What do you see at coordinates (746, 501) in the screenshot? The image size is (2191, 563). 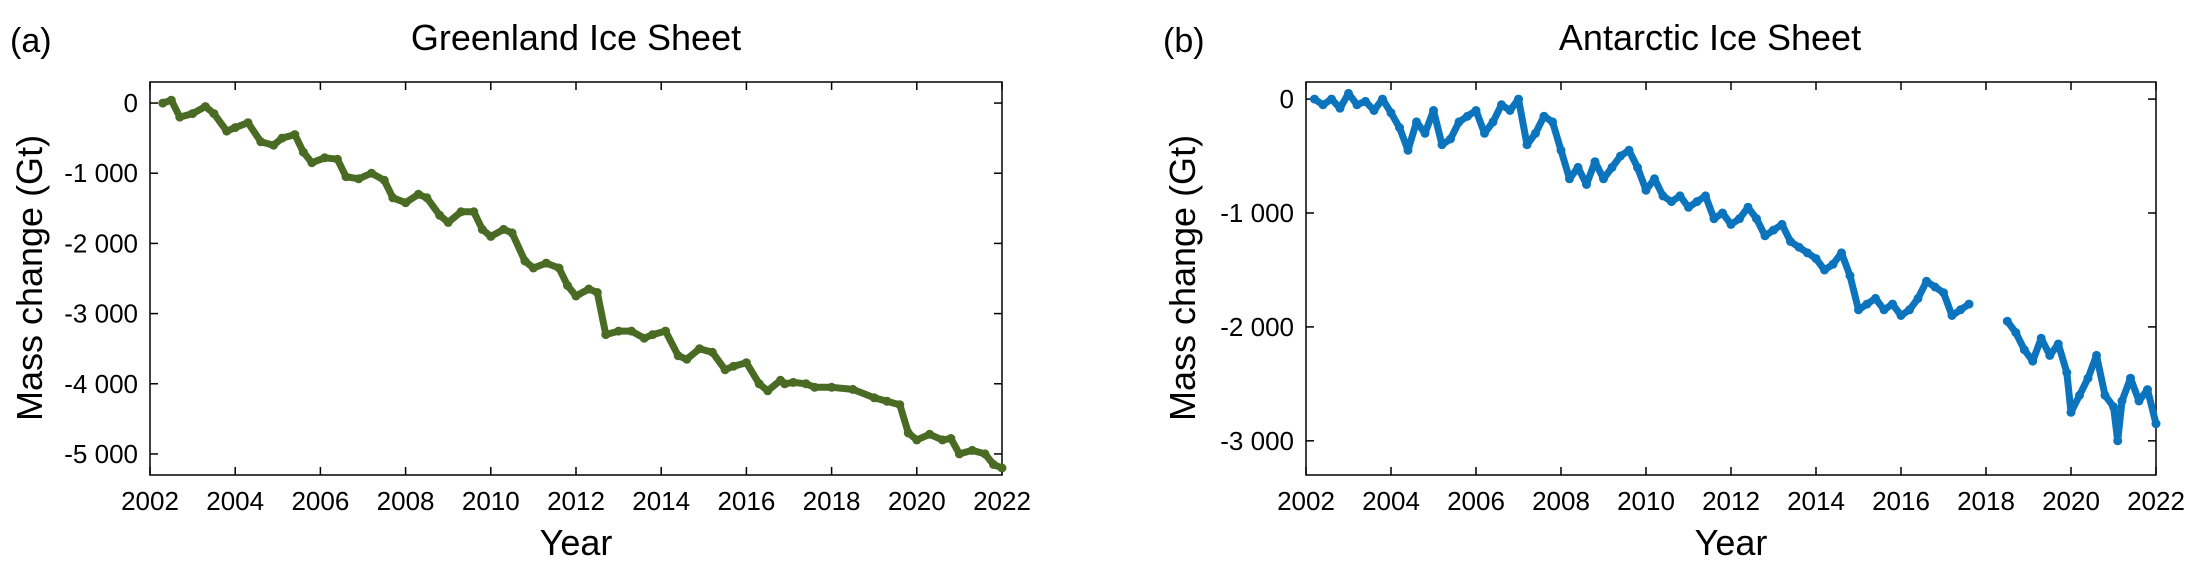 I see `x-tick-label-a-7: 2016` at bounding box center [746, 501].